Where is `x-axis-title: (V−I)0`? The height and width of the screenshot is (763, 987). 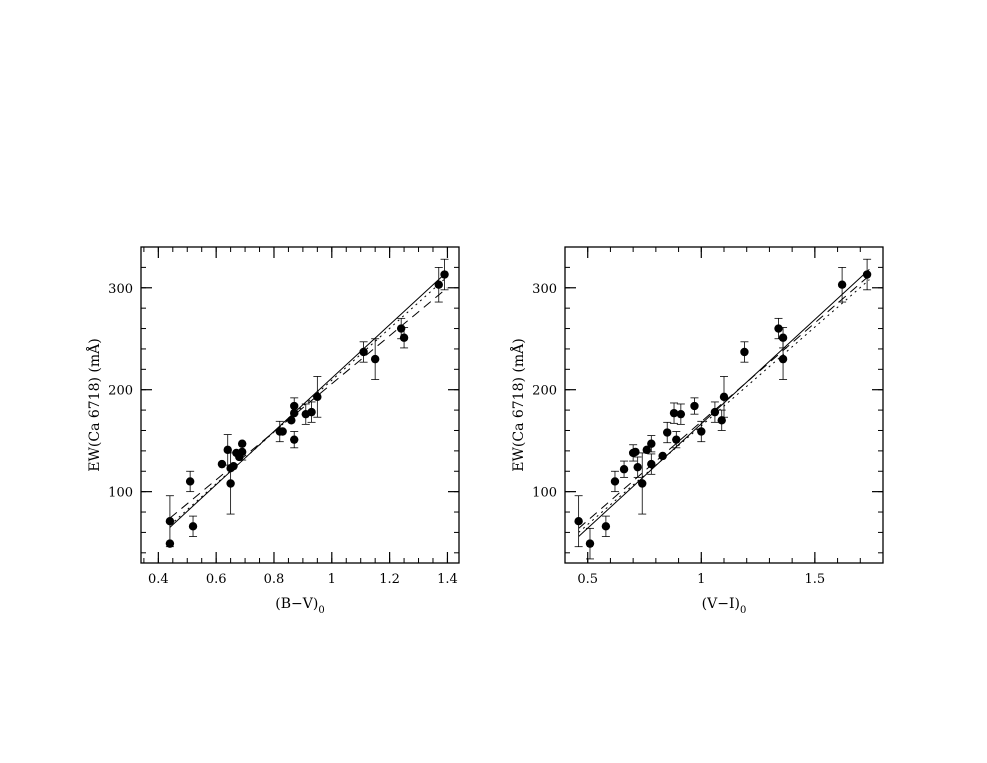 x-axis-title: (V−I)0 is located at coordinates (724, 606).